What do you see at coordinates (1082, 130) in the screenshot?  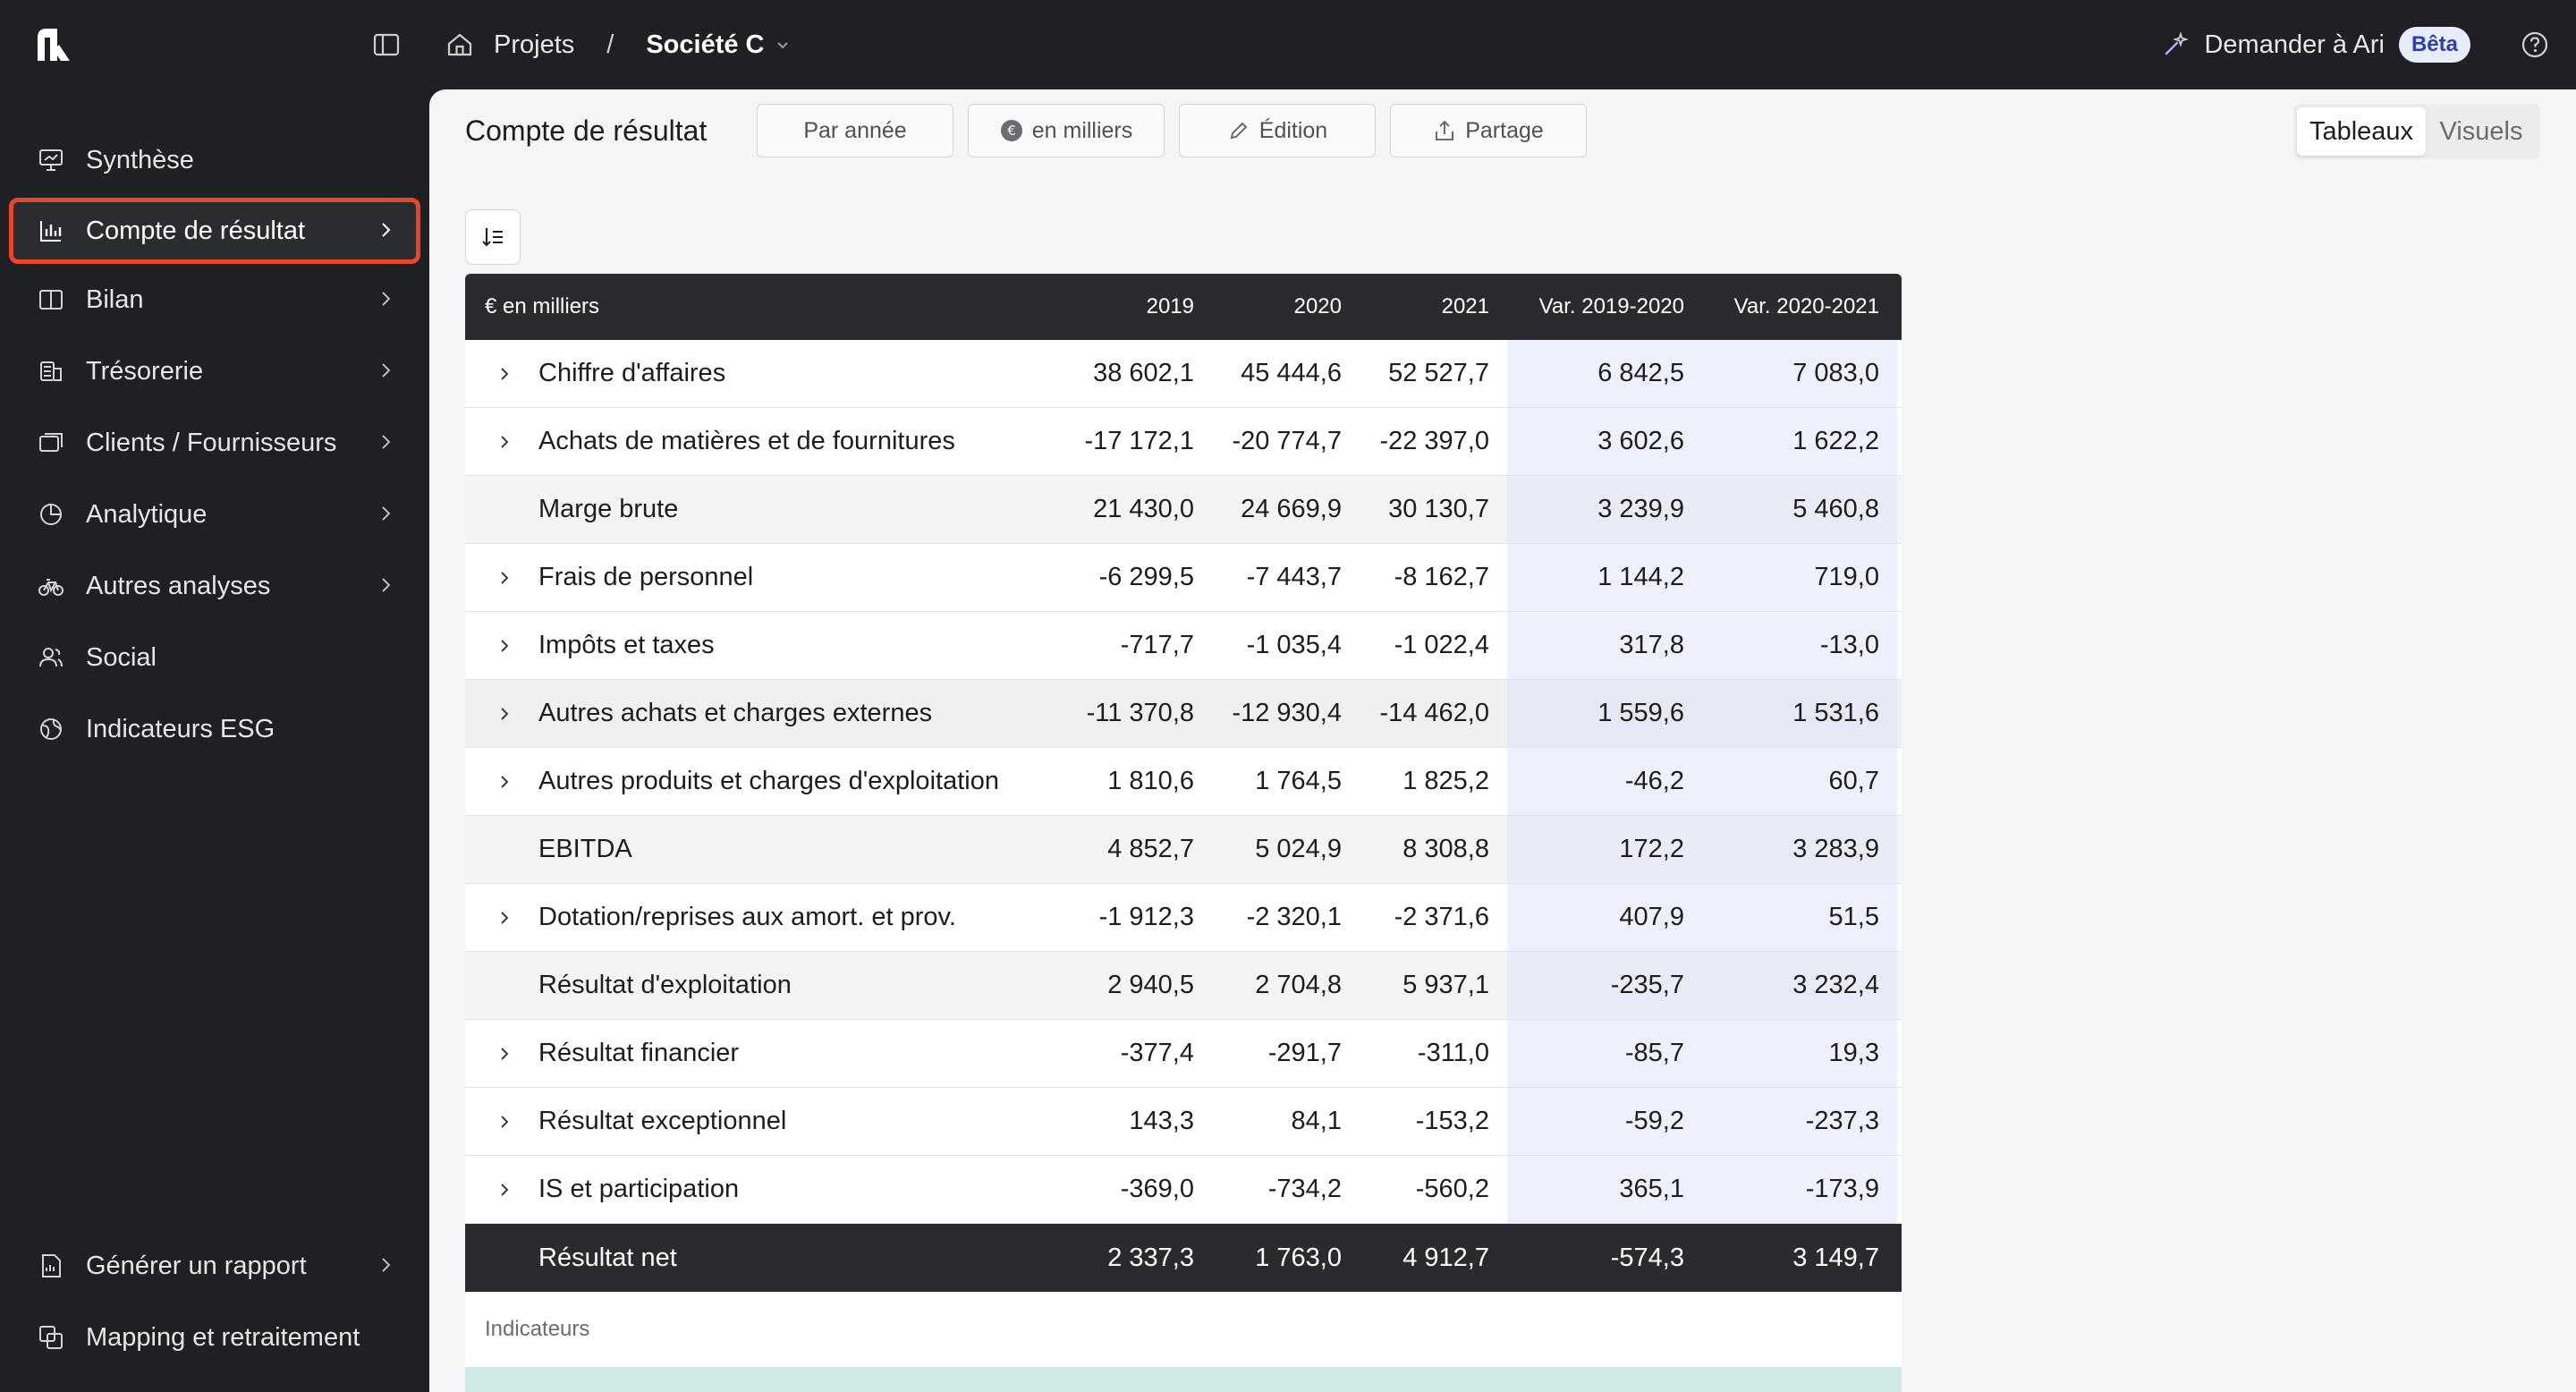 I see `unit-label: en milliers` at bounding box center [1082, 130].